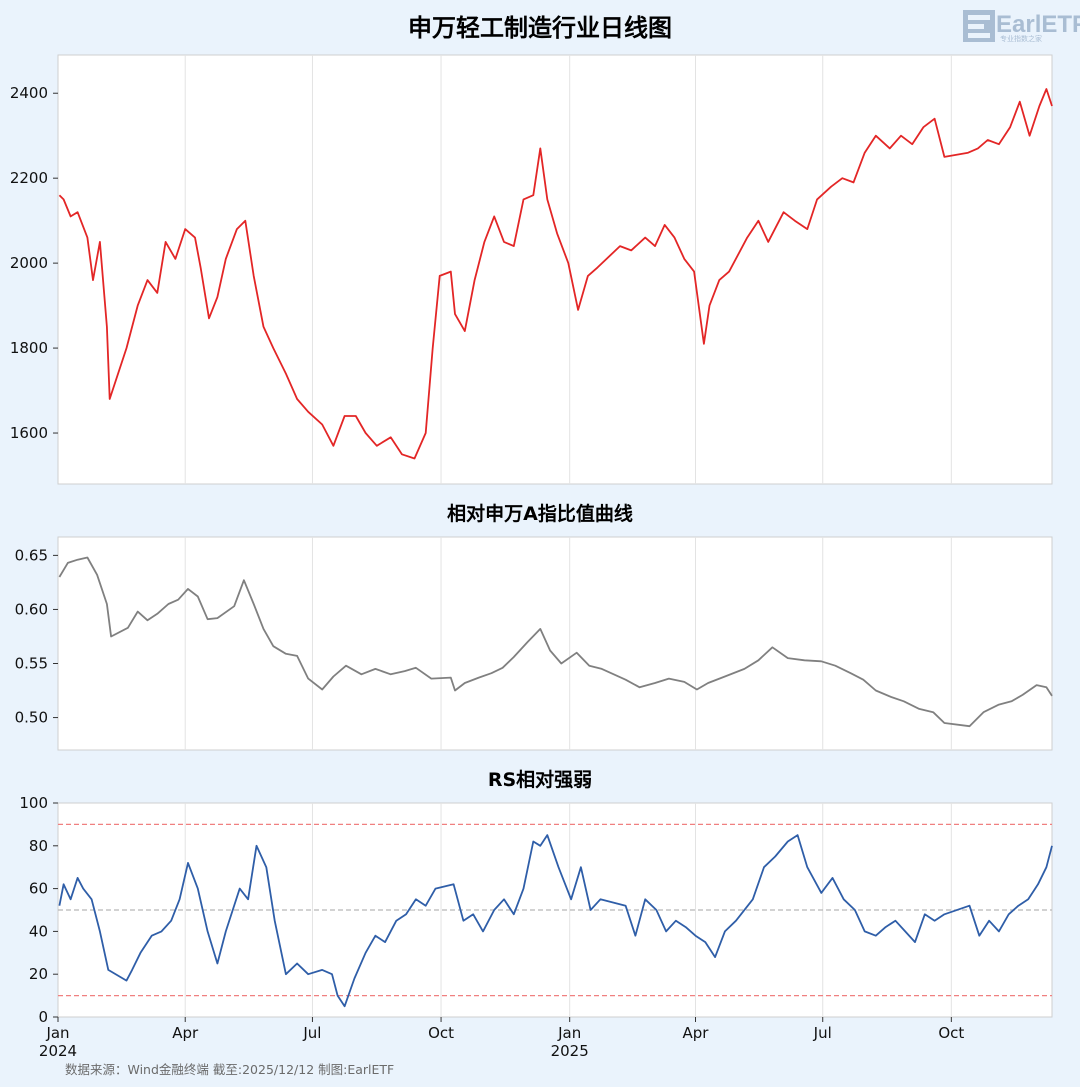  Describe the element at coordinates (29, 178) in the screenshot. I see `y-tick-label: 2200` at that location.